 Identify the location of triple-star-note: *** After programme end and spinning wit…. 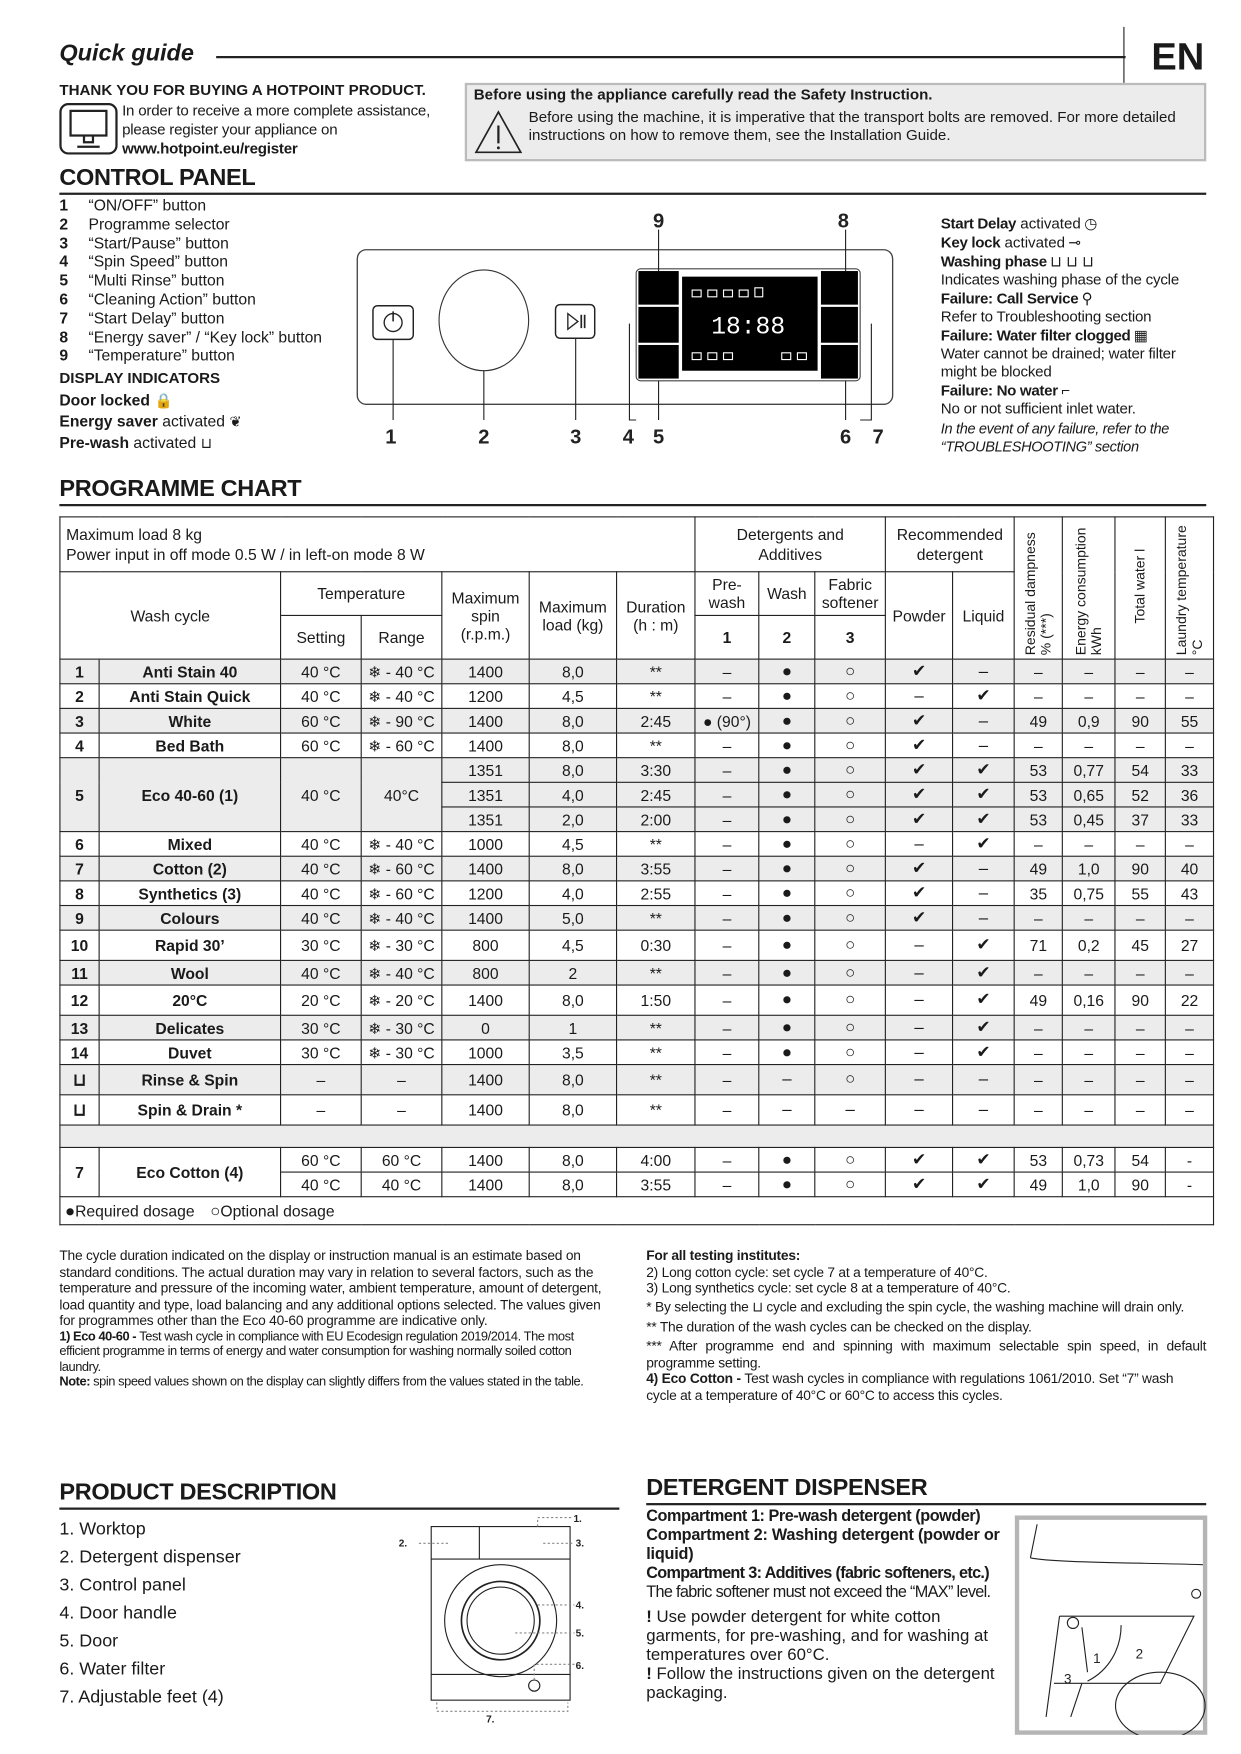
(926, 1354).